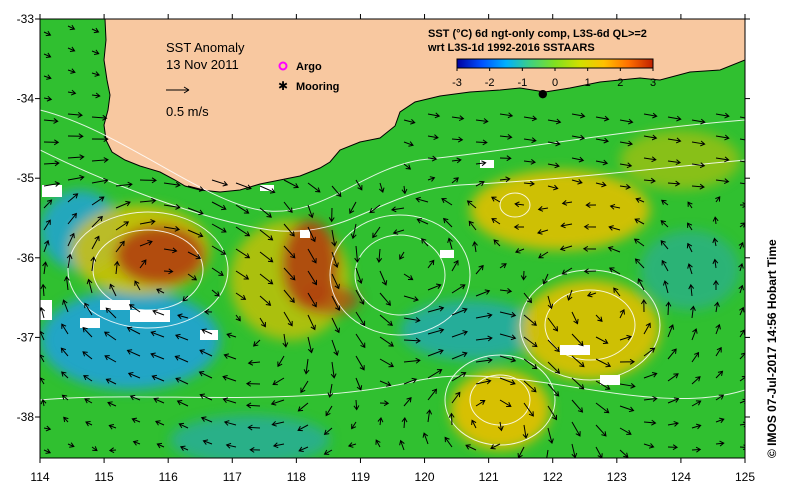 The image size is (790, 492). What do you see at coordinates (26, 417) in the screenshot?
I see `y-tick-label: -38` at bounding box center [26, 417].